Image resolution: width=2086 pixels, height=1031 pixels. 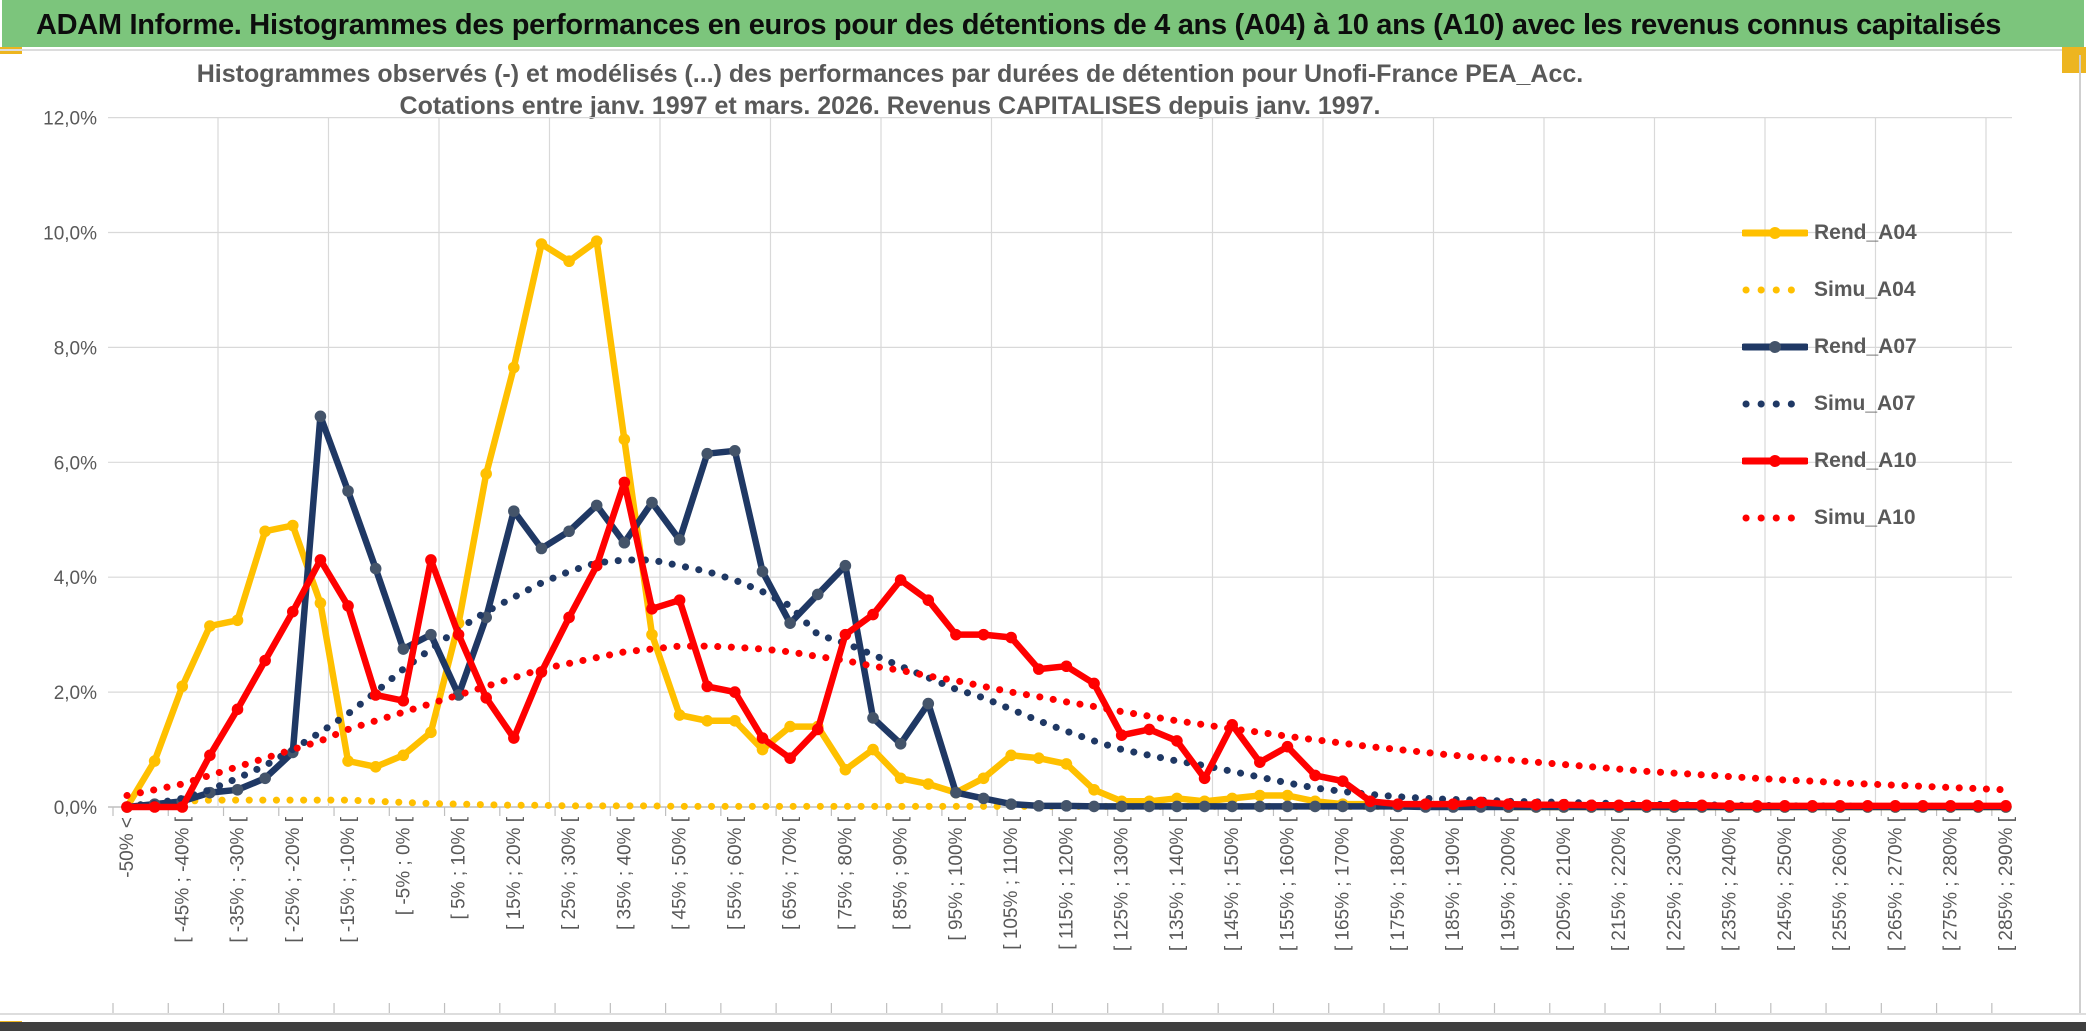 What do you see at coordinates (1043, 50) in the screenshot?
I see `top-divider` at bounding box center [1043, 50].